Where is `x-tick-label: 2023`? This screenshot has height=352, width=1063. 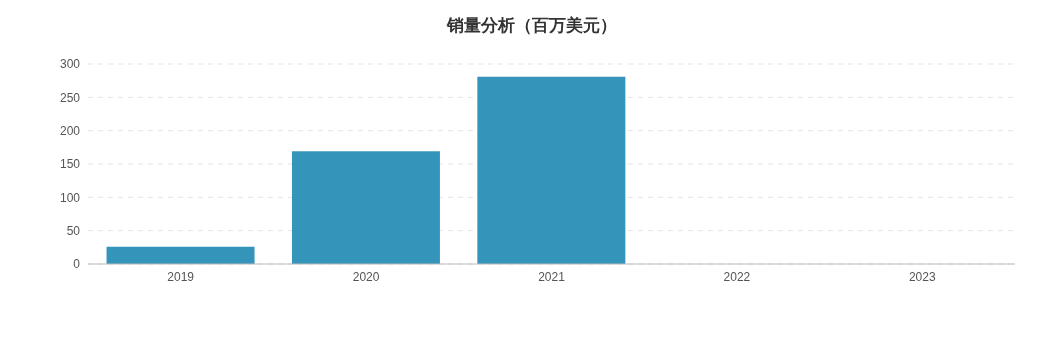
x-tick-label: 2023 is located at coordinates (922, 276).